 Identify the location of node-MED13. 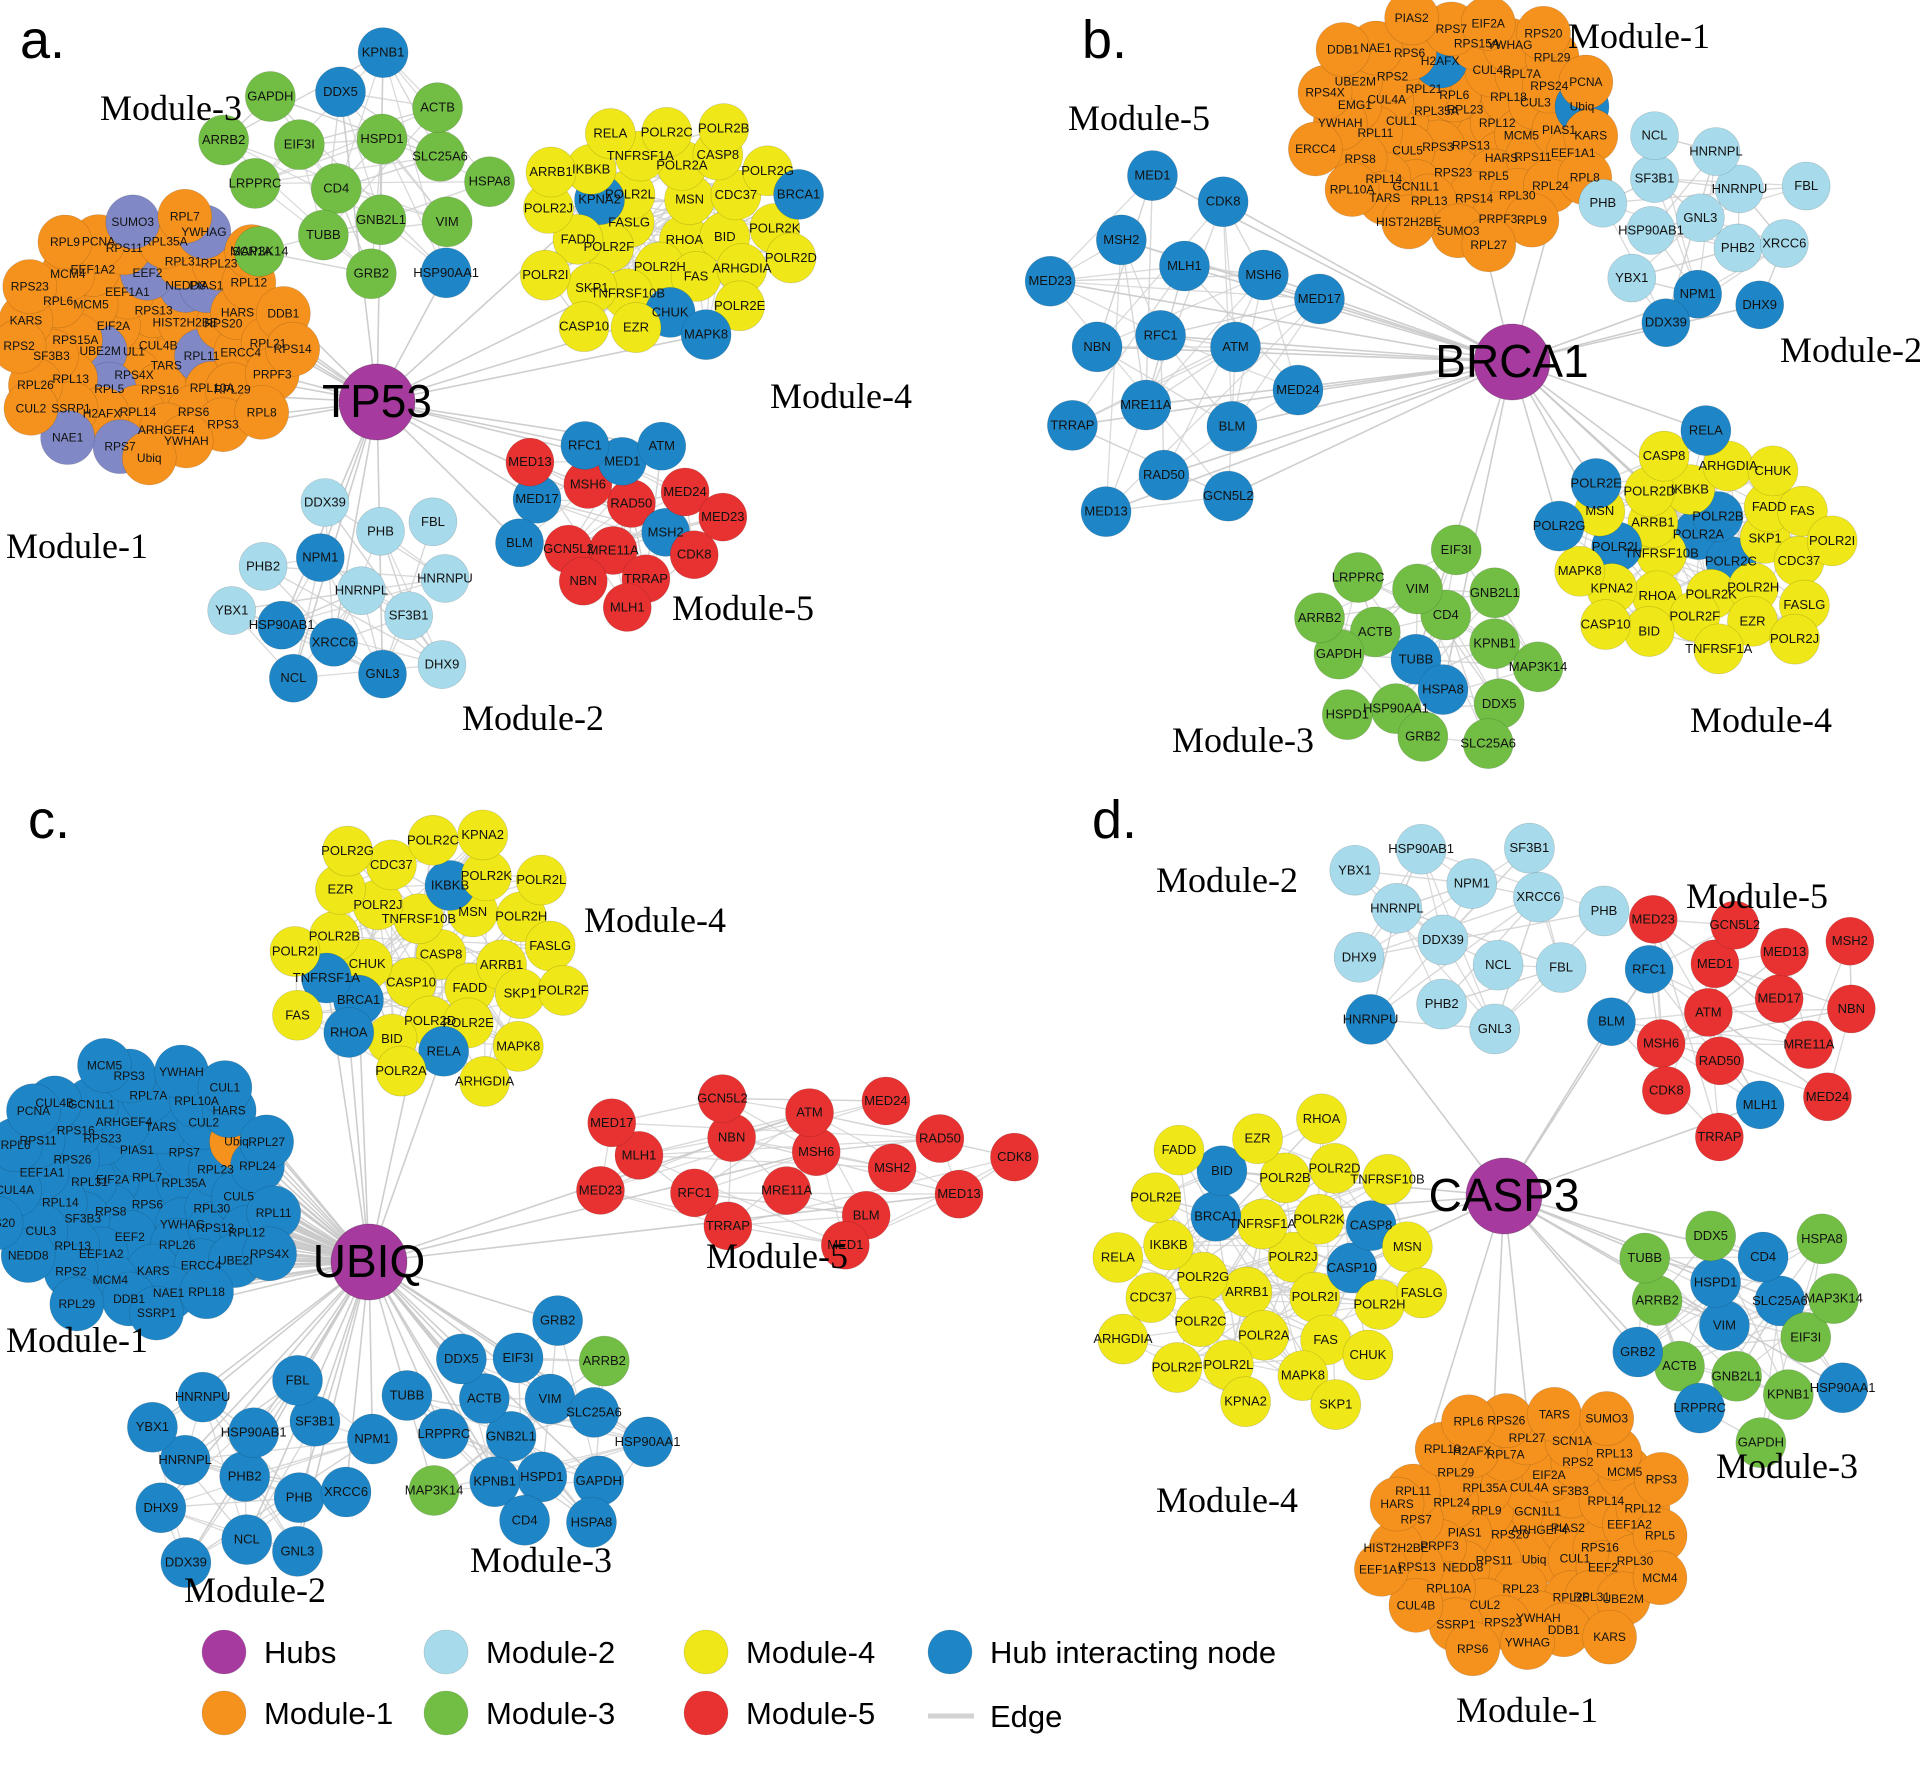
(530, 462).